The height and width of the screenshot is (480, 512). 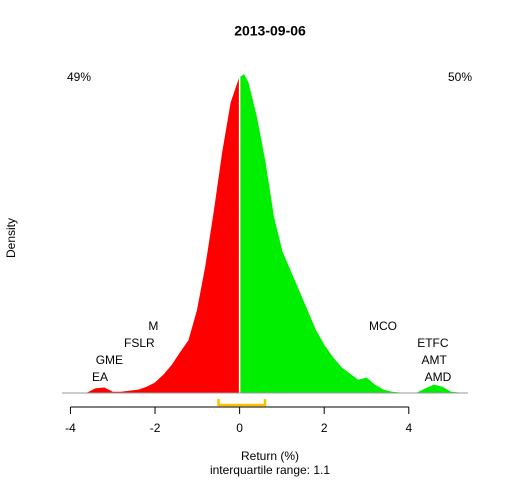 What do you see at coordinates (239, 428) in the screenshot?
I see `x-tick-label: 0` at bounding box center [239, 428].